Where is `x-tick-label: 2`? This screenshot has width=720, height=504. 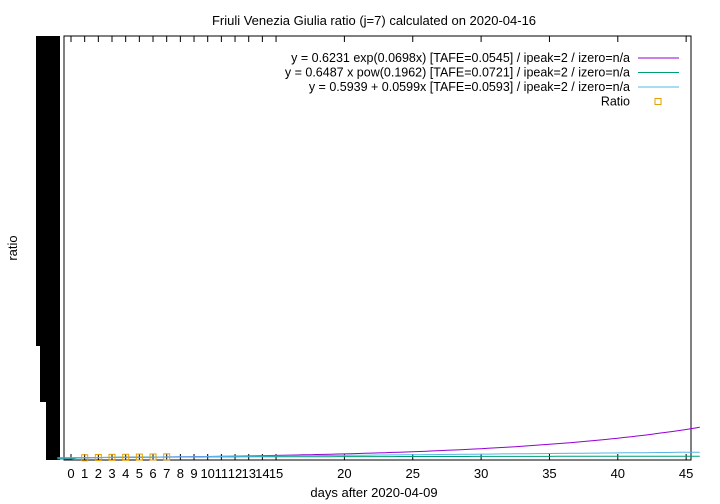 x-tick-label: 2 is located at coordinates (98, 473).